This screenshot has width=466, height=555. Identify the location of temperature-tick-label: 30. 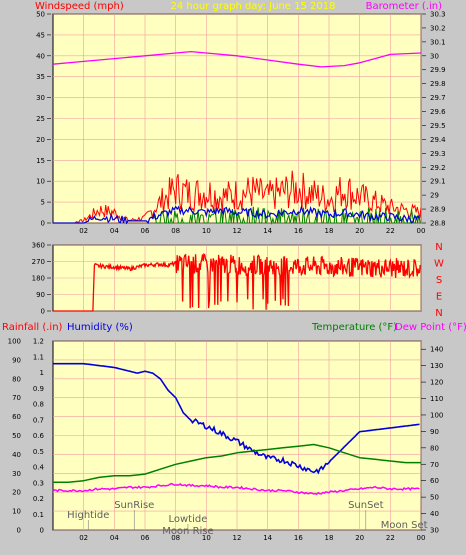
(434, 531).